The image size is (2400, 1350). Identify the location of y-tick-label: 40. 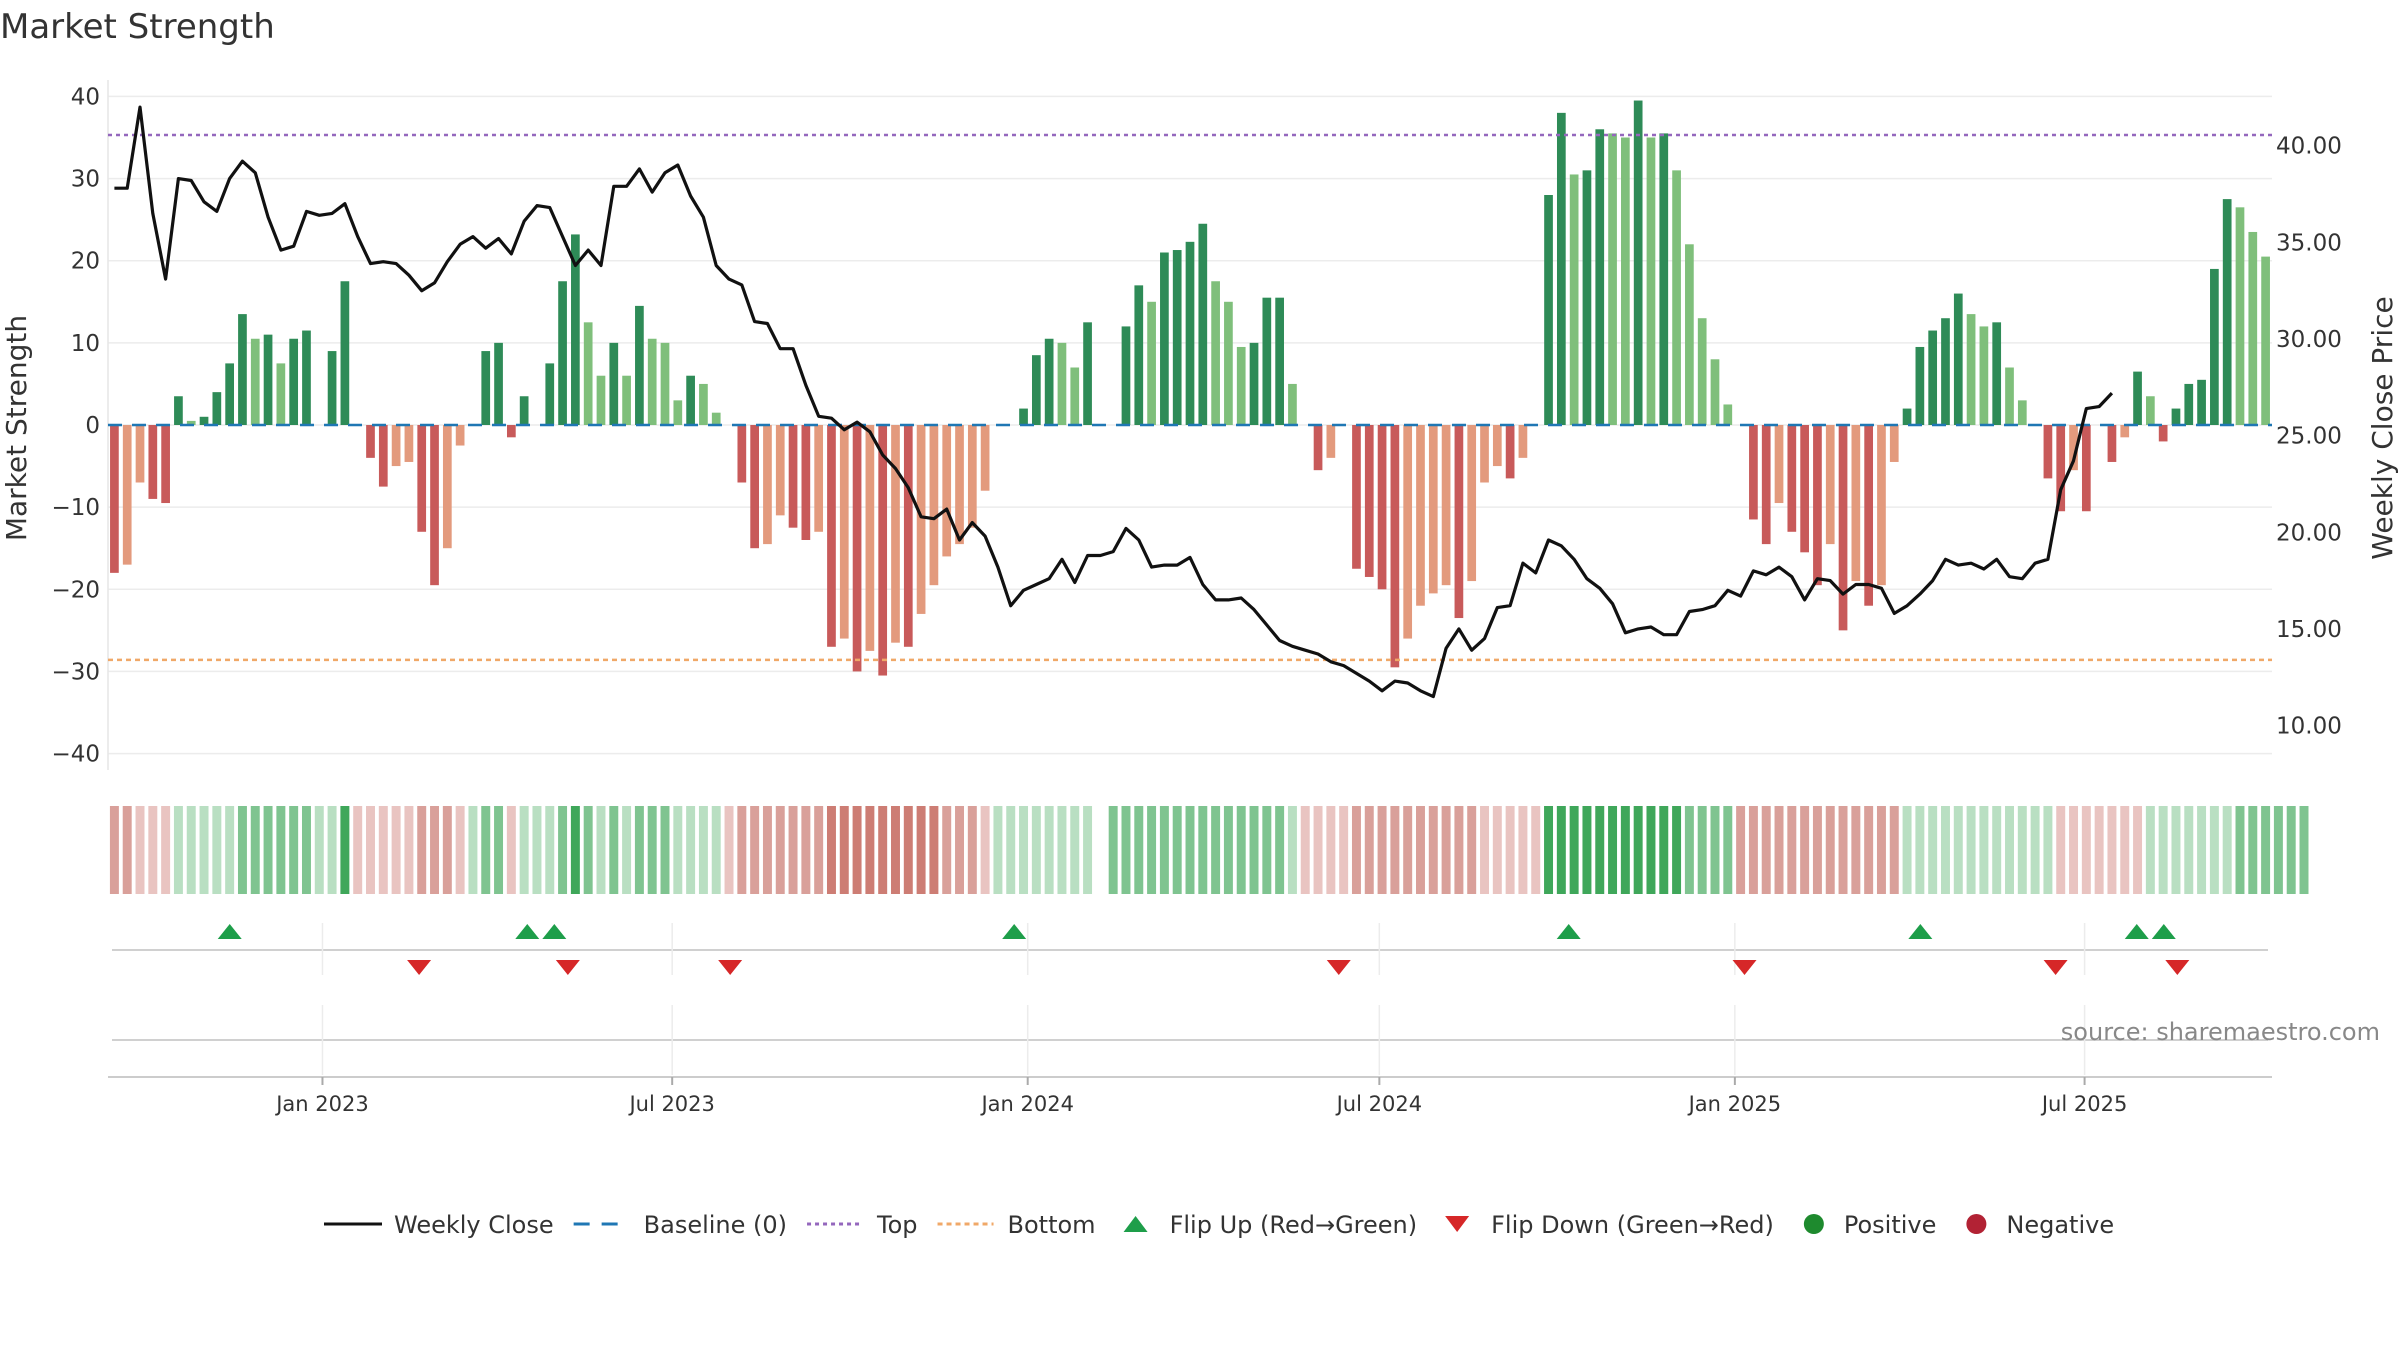
(85, 97).